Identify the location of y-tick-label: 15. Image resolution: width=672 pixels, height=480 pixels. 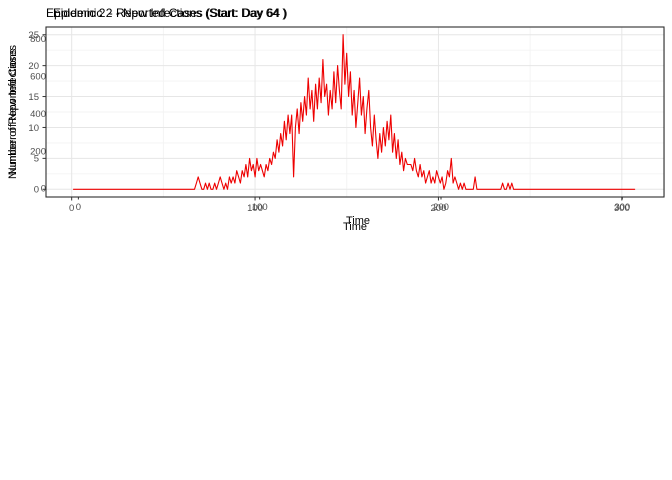
(33, 97).